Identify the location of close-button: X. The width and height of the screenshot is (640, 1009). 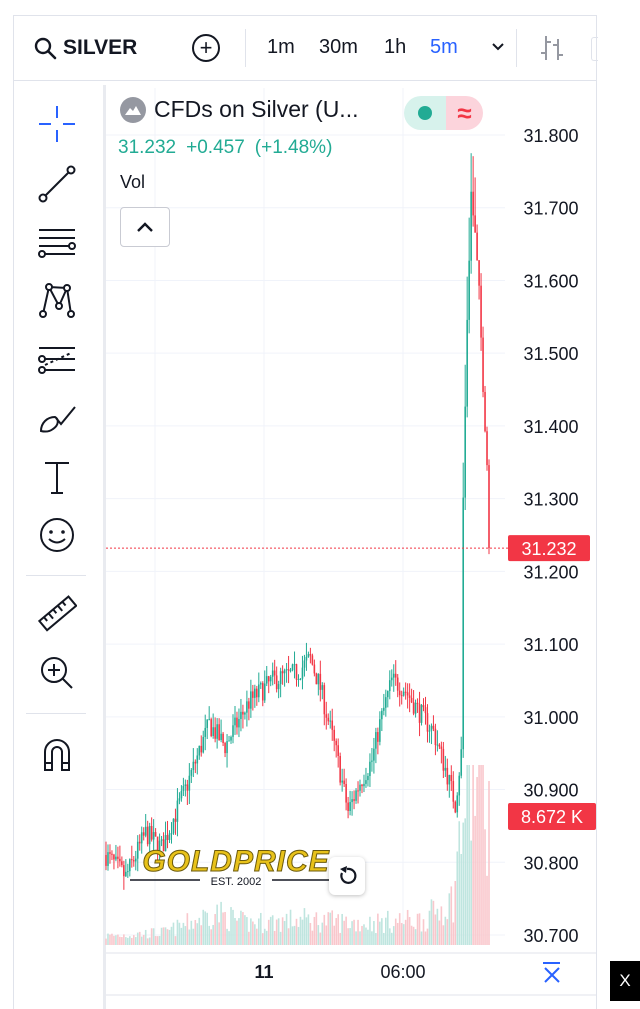
(625, 981).